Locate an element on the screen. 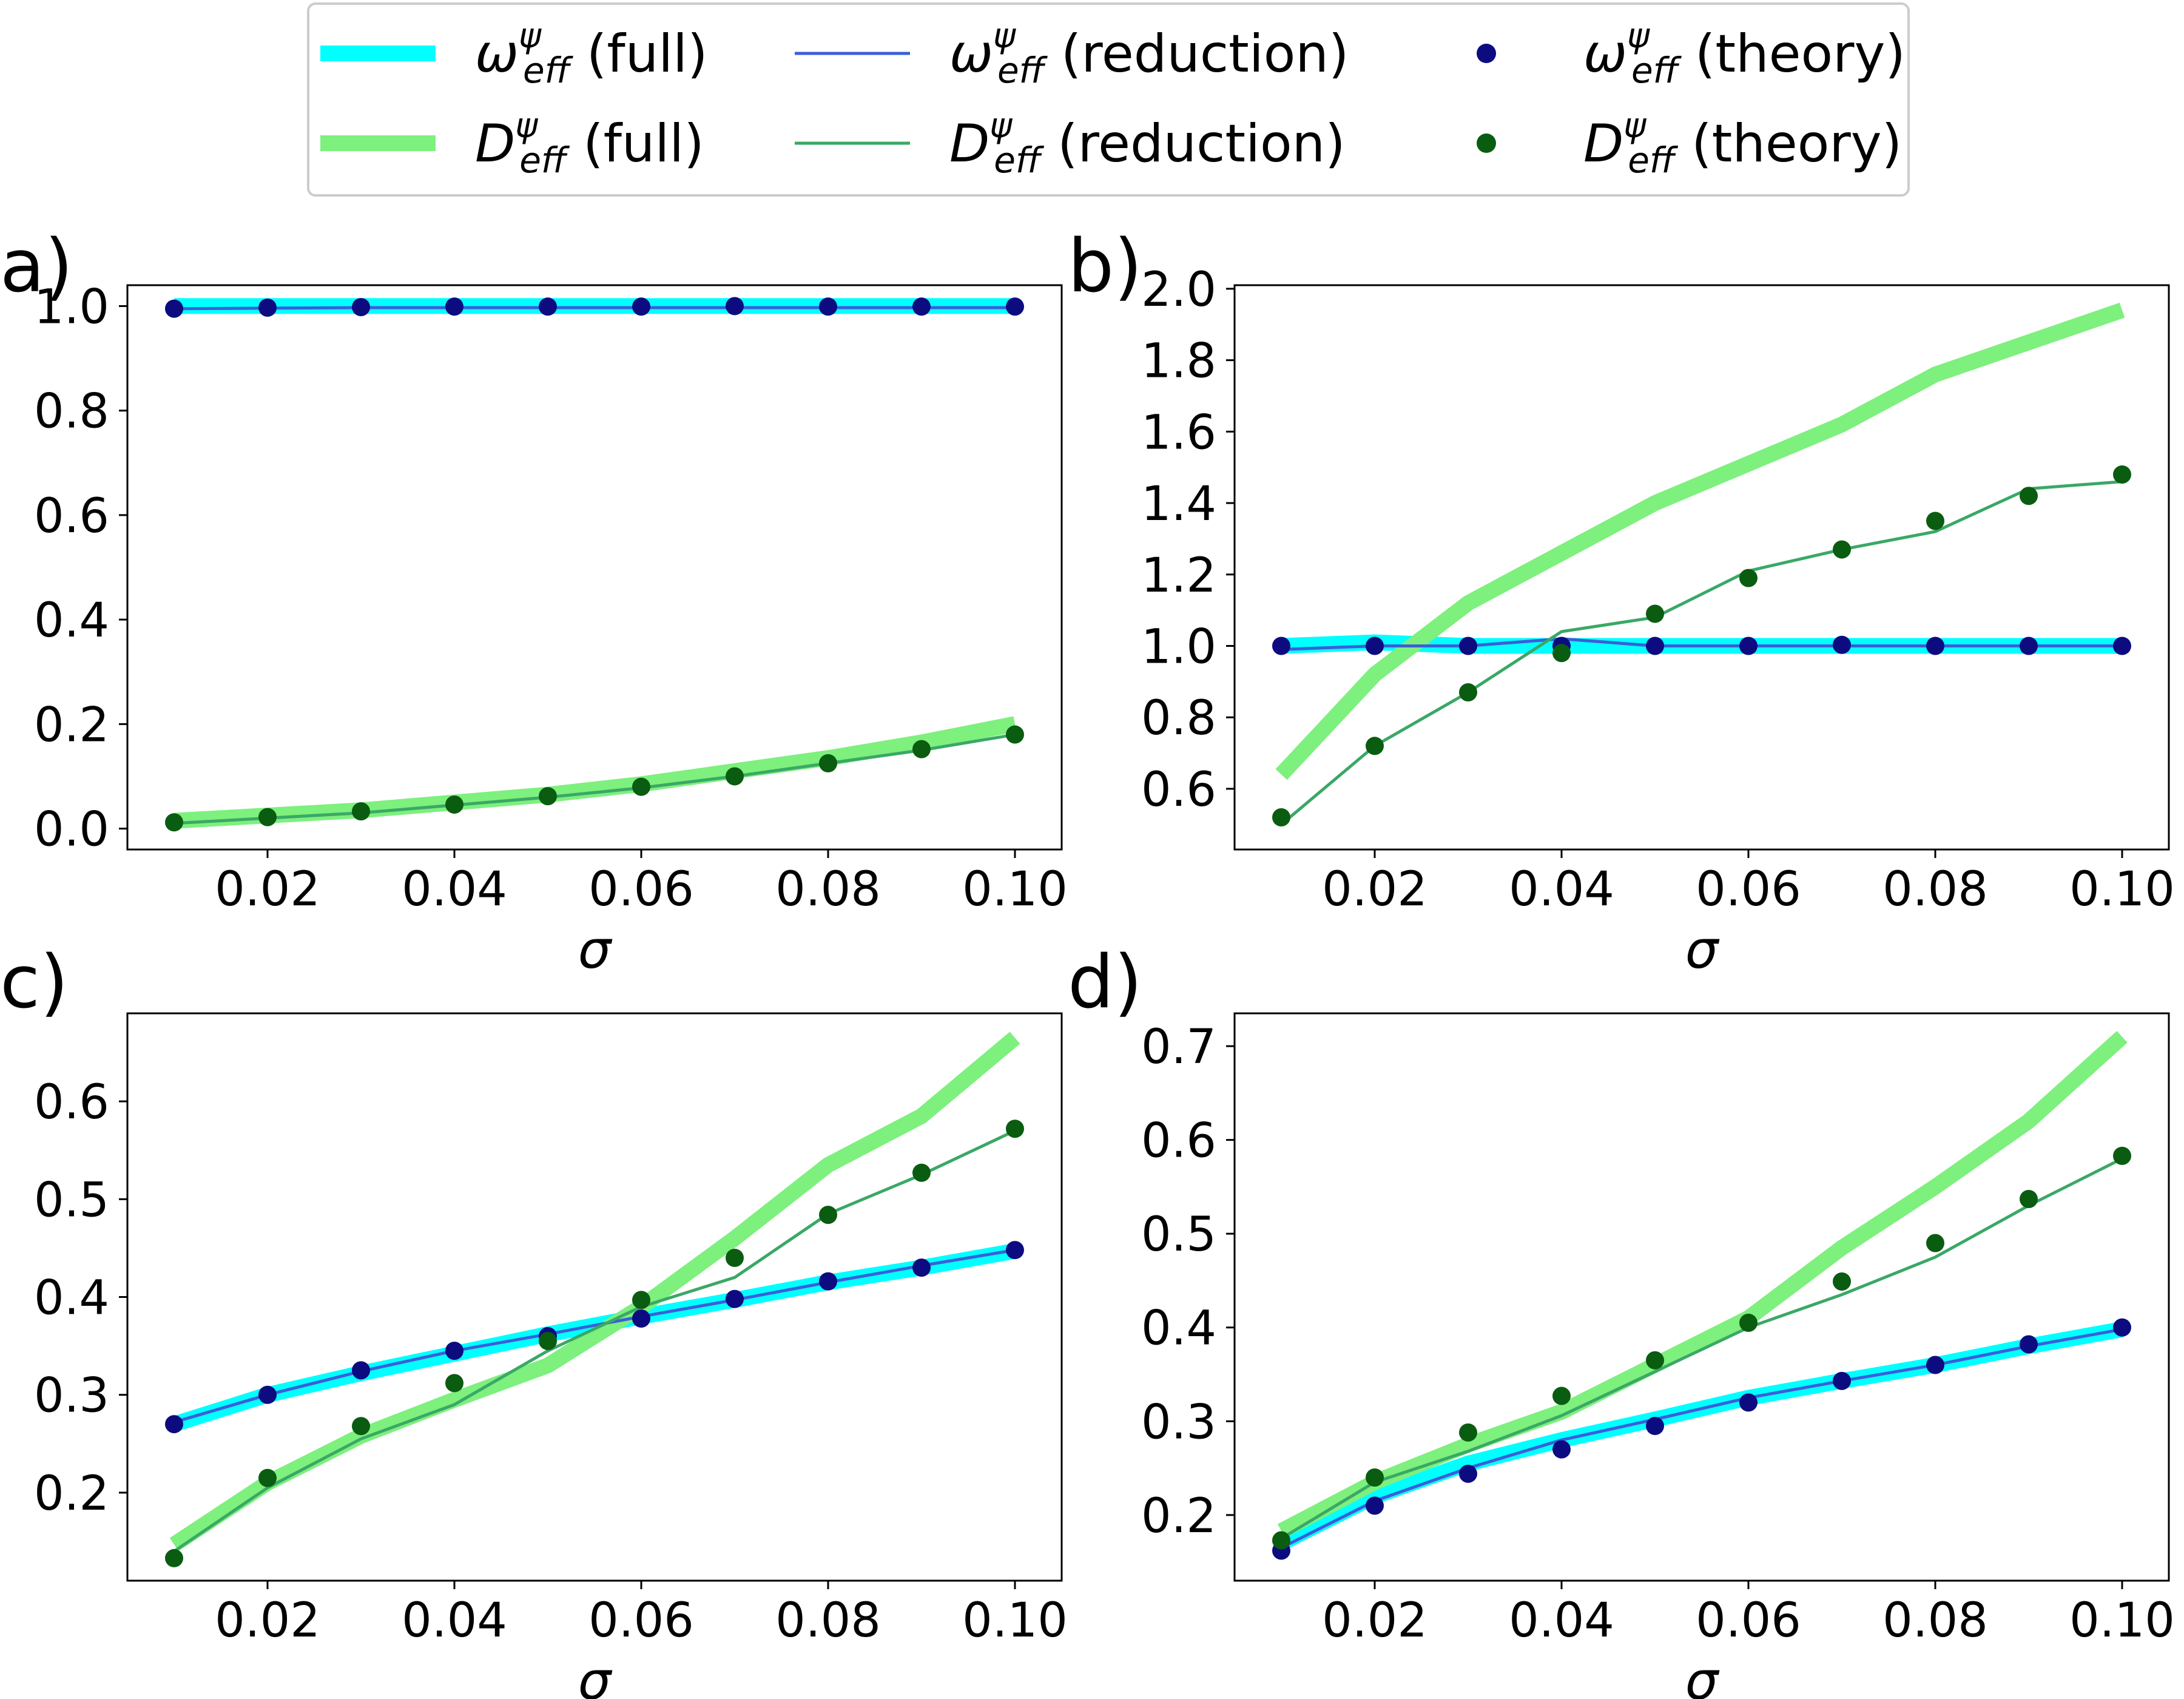  x-tick-label: 0.04 is located at coordinates (1561, 889).